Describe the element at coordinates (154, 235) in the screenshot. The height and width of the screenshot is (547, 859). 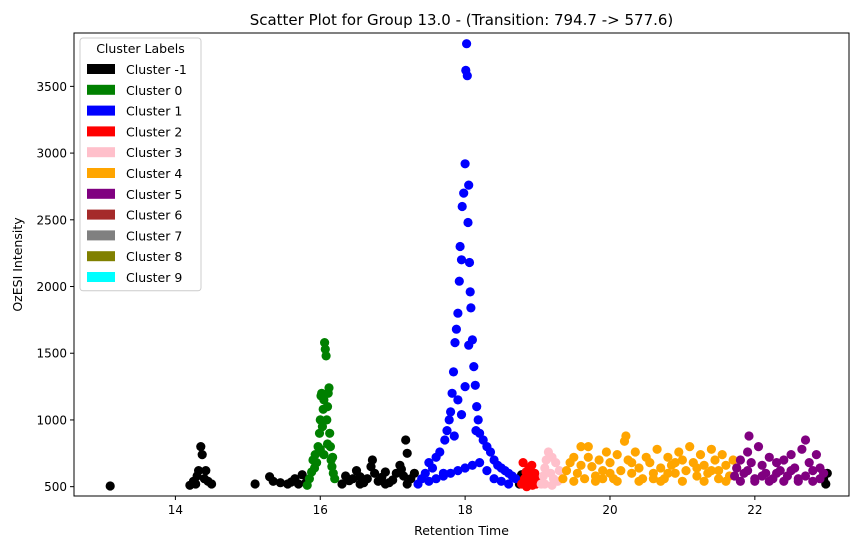
I see `legend-label-8: Cluster 7` at that location.